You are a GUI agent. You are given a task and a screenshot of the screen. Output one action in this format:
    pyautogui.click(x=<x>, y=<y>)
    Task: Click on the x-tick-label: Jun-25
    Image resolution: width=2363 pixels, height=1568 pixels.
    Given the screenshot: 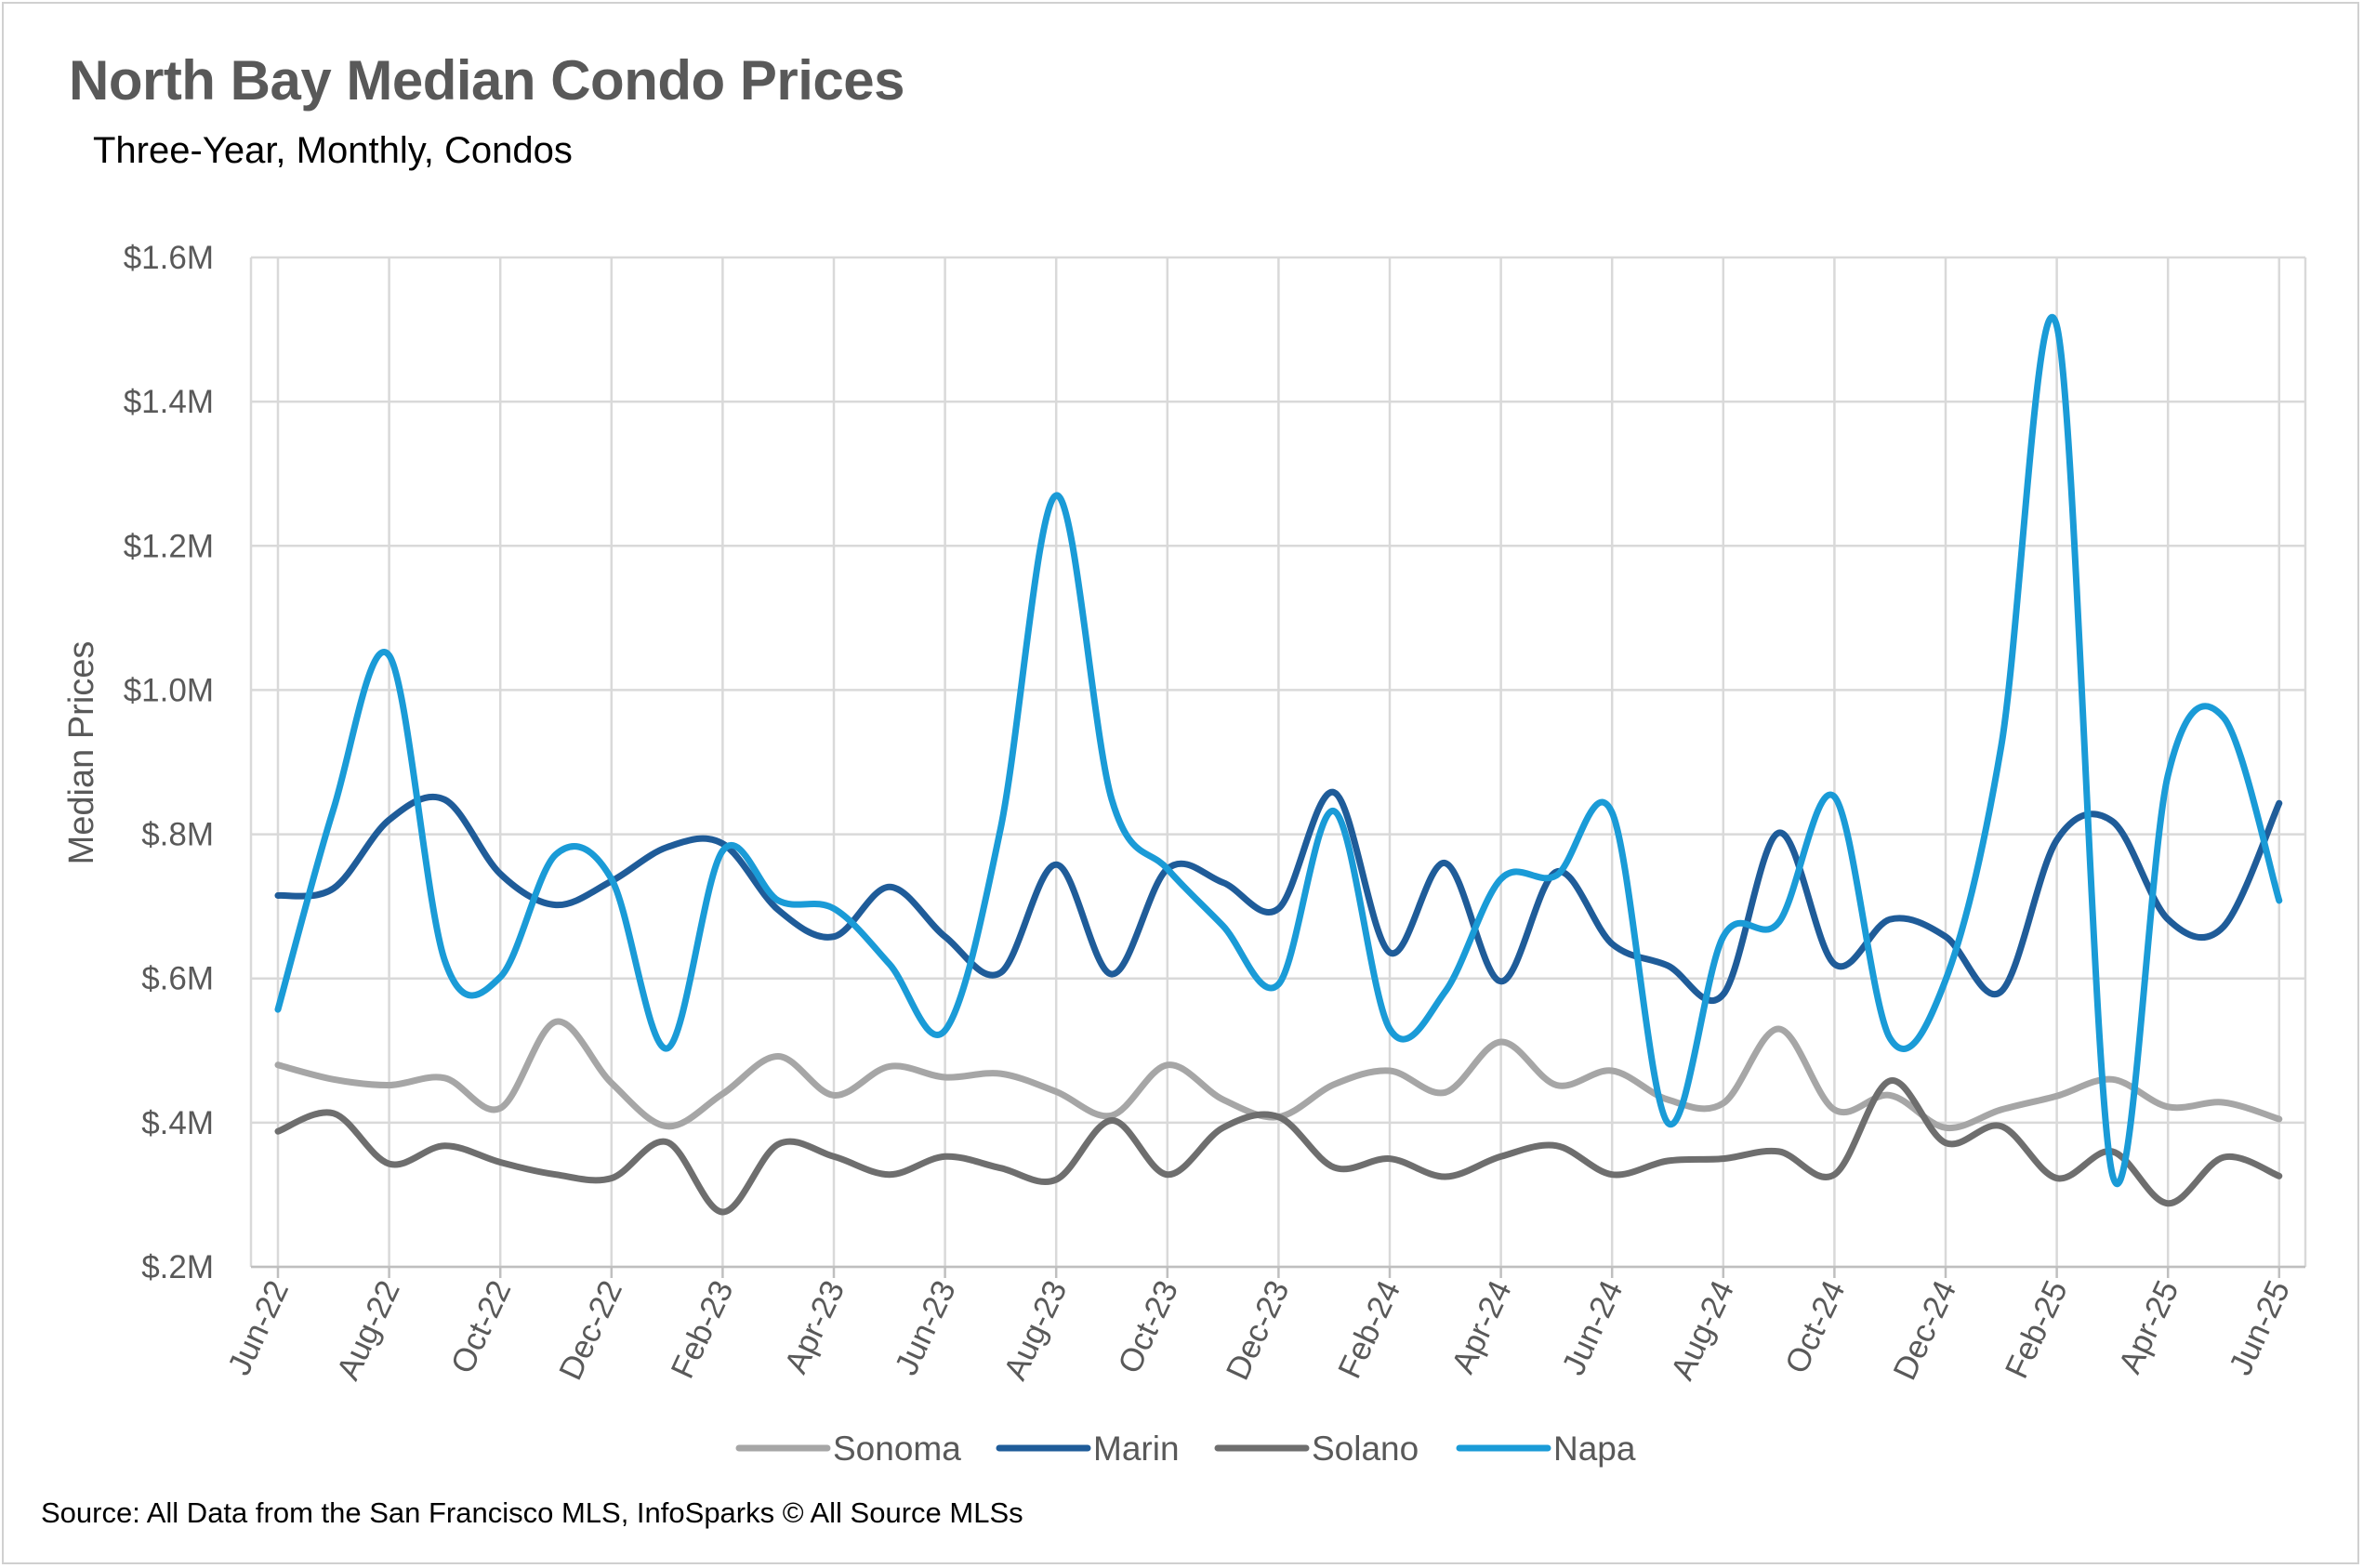 What is the action you would take?
    pyautogui.click(x=2259, y=1327)
    